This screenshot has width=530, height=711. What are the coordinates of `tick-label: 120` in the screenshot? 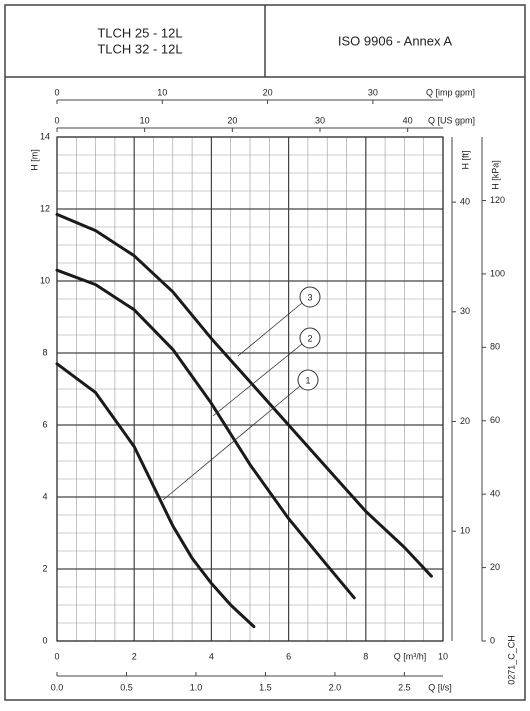 It's located at (497, 200).